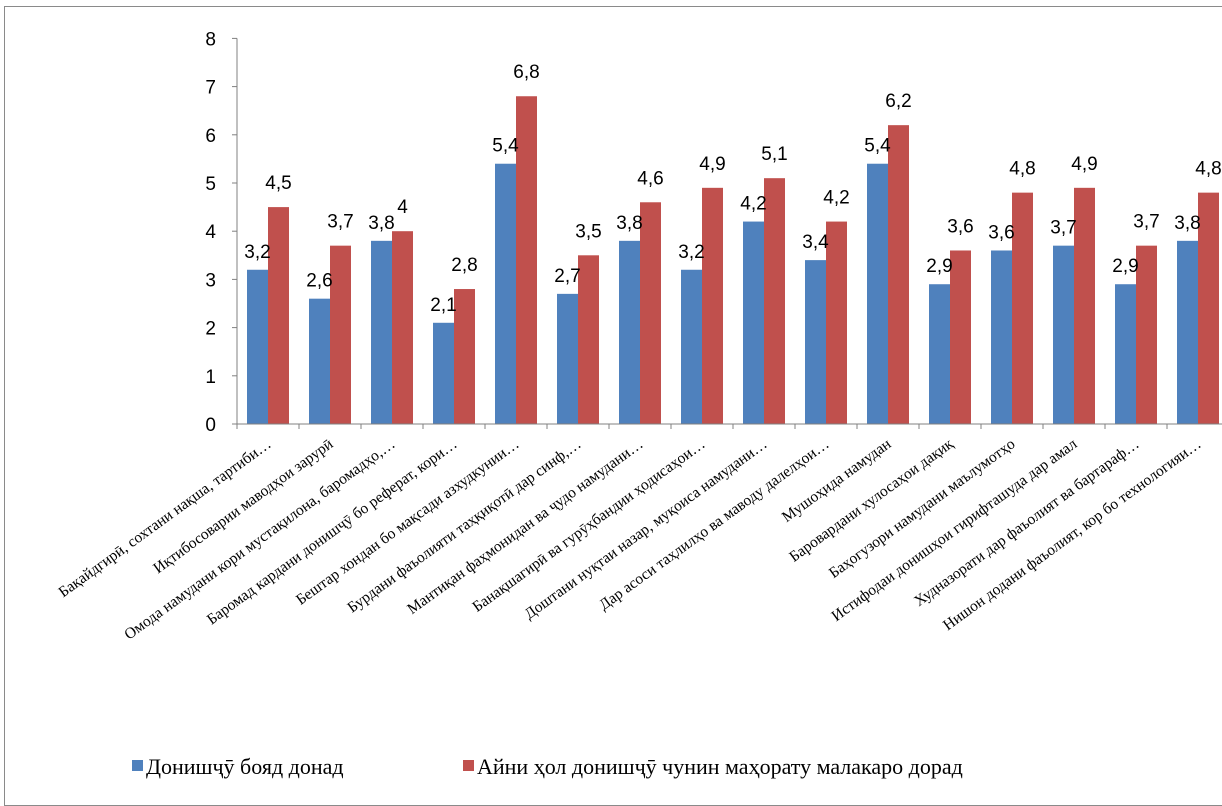 The height and width of the screenshot is (806, 1222). Describe the element at coordinates (526, 72) in the screenshot. I see `data-label: 6,8` at that location.